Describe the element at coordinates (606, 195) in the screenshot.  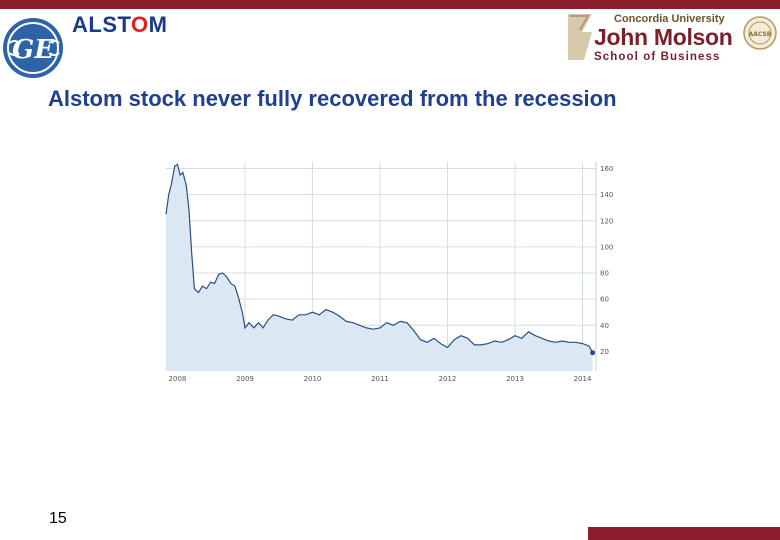
I see `y-tick-label: 140` at that location.